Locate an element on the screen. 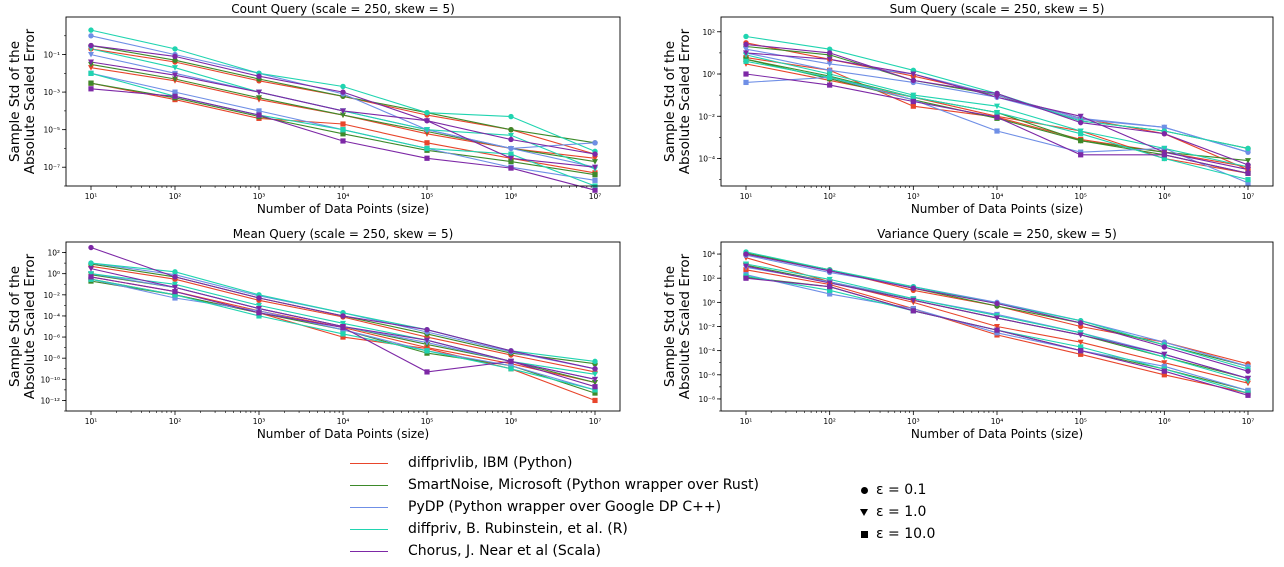 The height and width of the screenshot is (567, 1284). y-tick-label: 10⁻² is located at coordinates (51, 295).